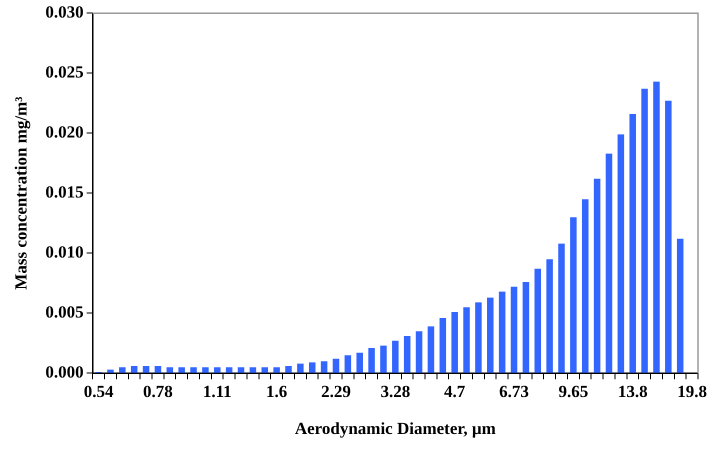  Describe the element at coordinates (395, 428) in the screenshot. I see `x-axis-title: Aerodynamic Diameter, µm` at that location.